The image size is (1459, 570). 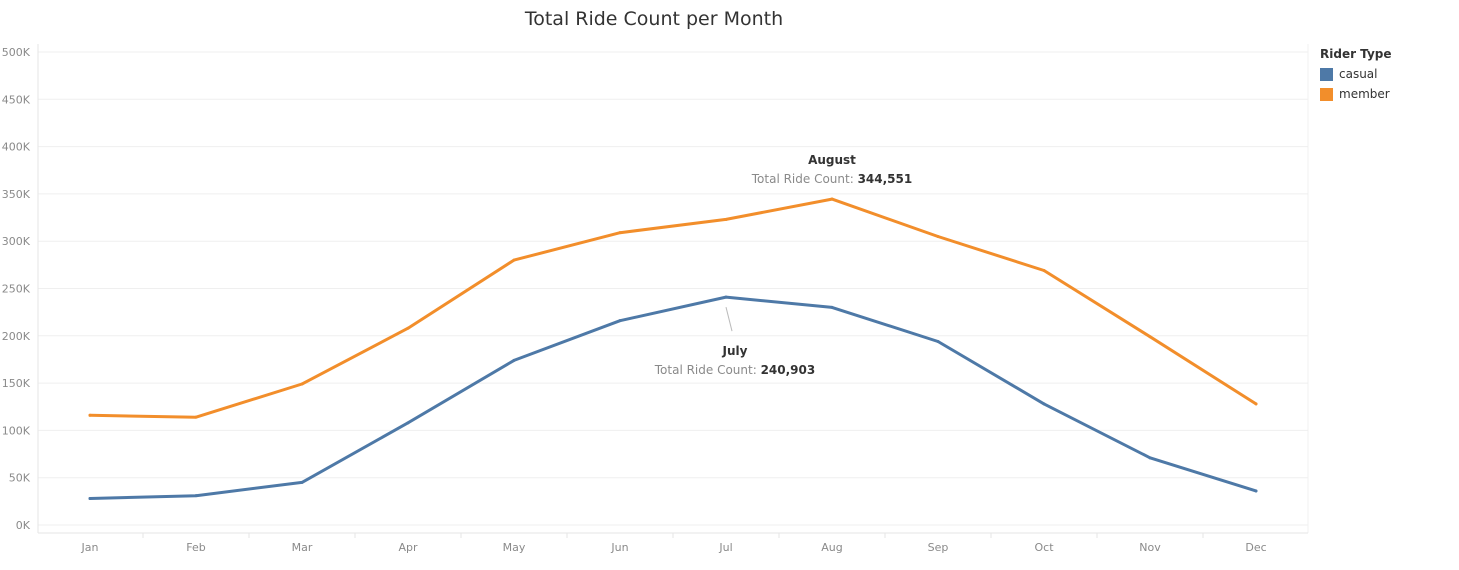 What do you see at coordinates (1150, 547) in the screenshot?
I see `x-tick-label: Nov` at bounding box center [1150, 547].